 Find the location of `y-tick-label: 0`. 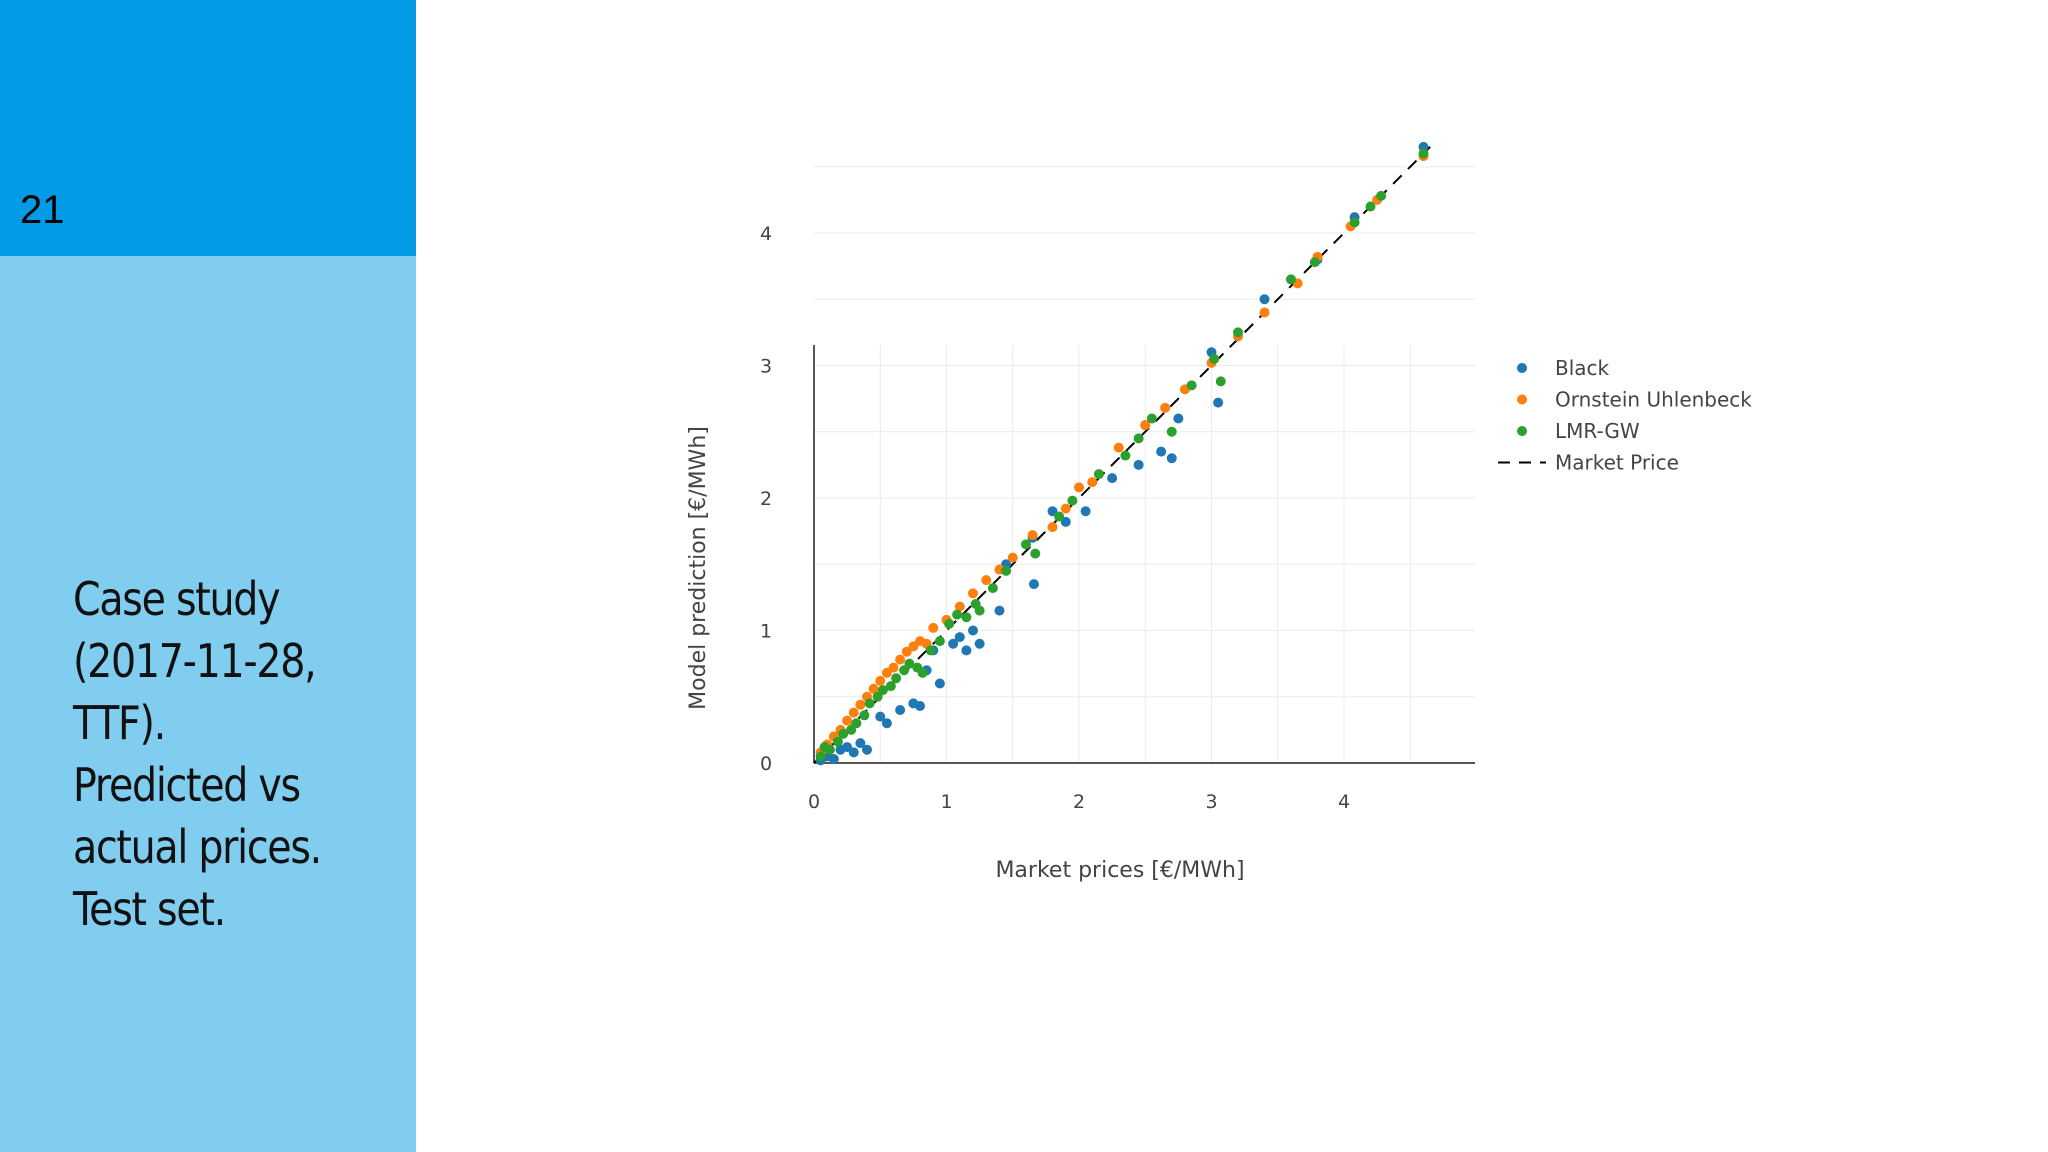

y-tick-label: 0 is located at coordinates (766, 764).